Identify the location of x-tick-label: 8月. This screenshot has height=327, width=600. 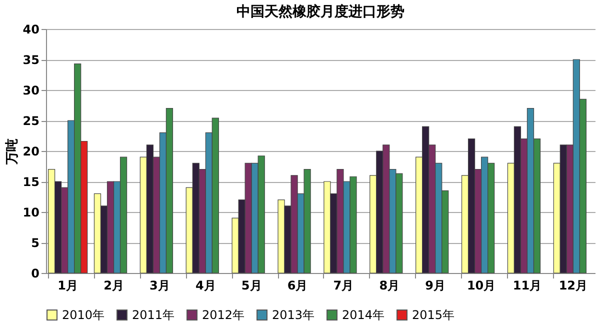
(389, 285).